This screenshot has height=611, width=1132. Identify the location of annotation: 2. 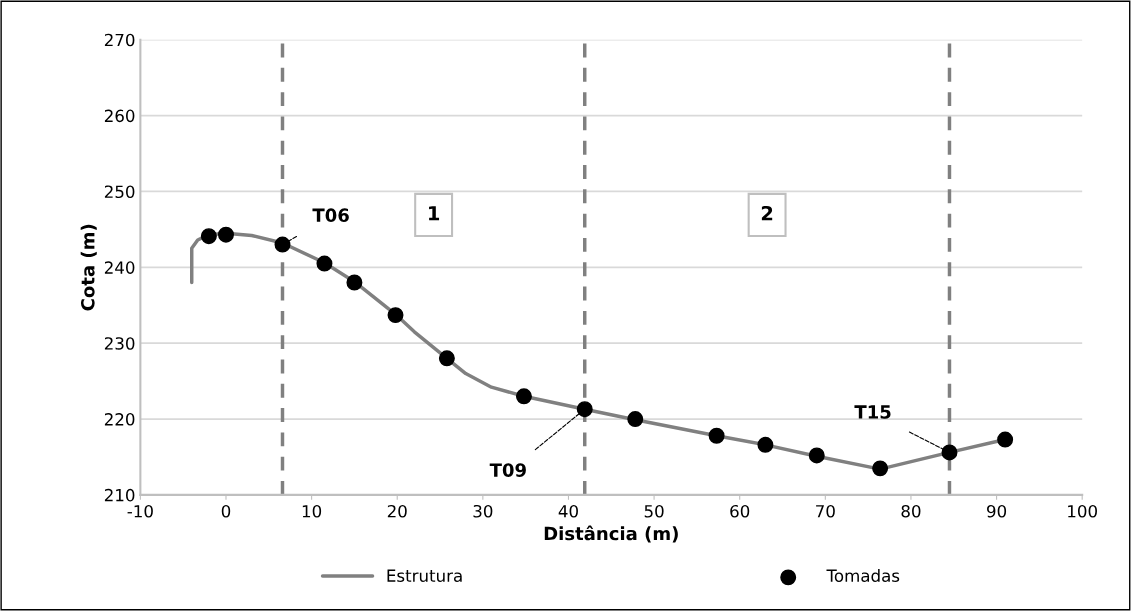
(767, 213).